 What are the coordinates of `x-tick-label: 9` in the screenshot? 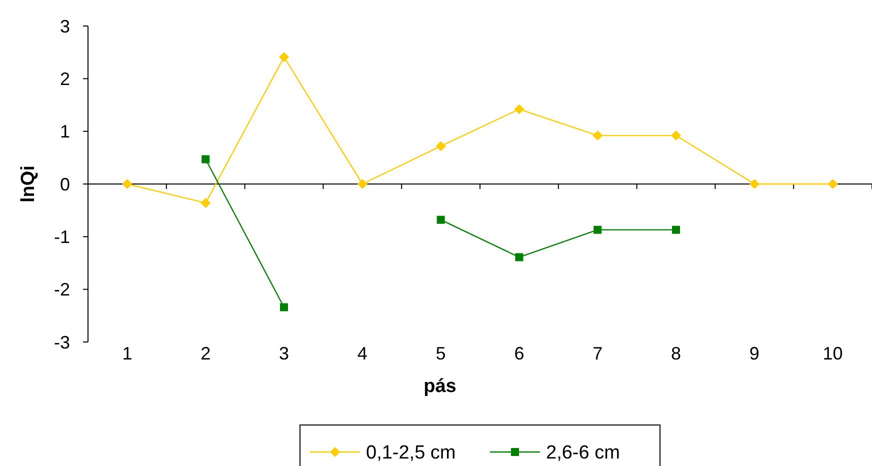 It's located at (754, 354).